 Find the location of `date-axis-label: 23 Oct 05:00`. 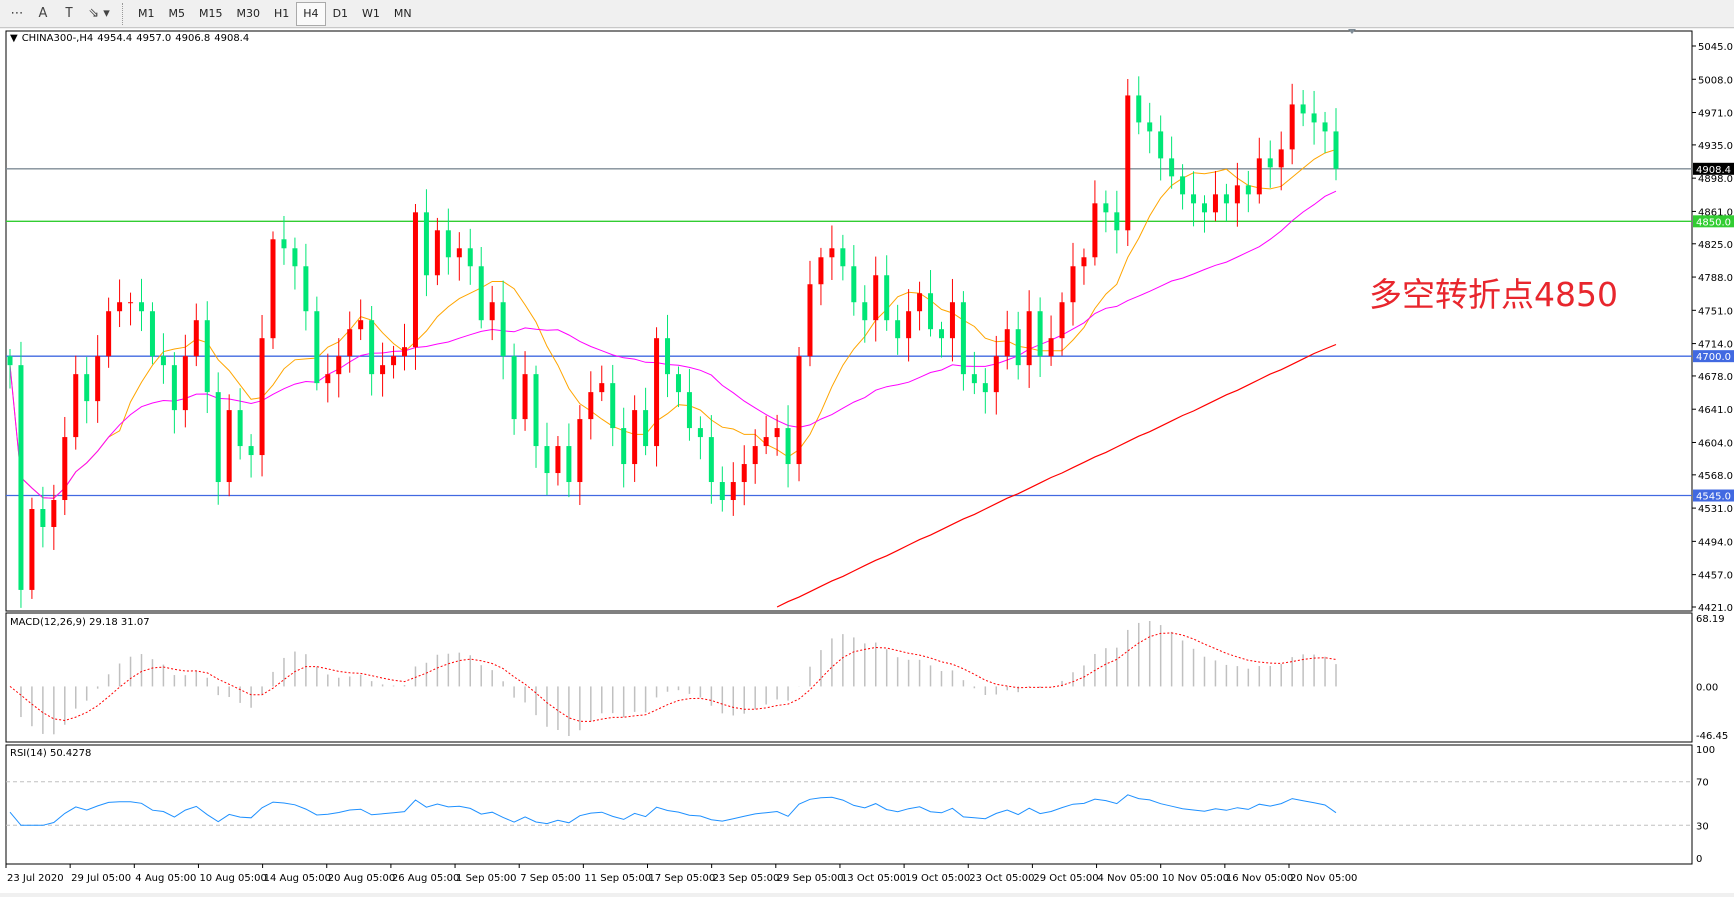

date-axis-label: 23 Oct 05:00 is located at coordinates (1001, 878).